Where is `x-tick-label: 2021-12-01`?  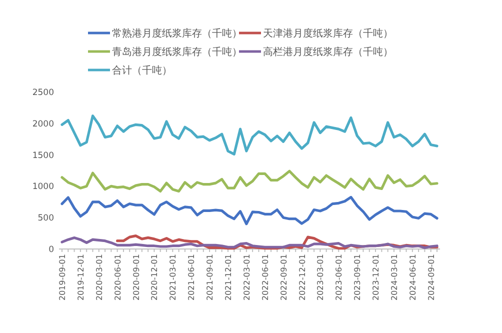 x-tick-label: 2021-12-01 is located at coordinates (228, 277).